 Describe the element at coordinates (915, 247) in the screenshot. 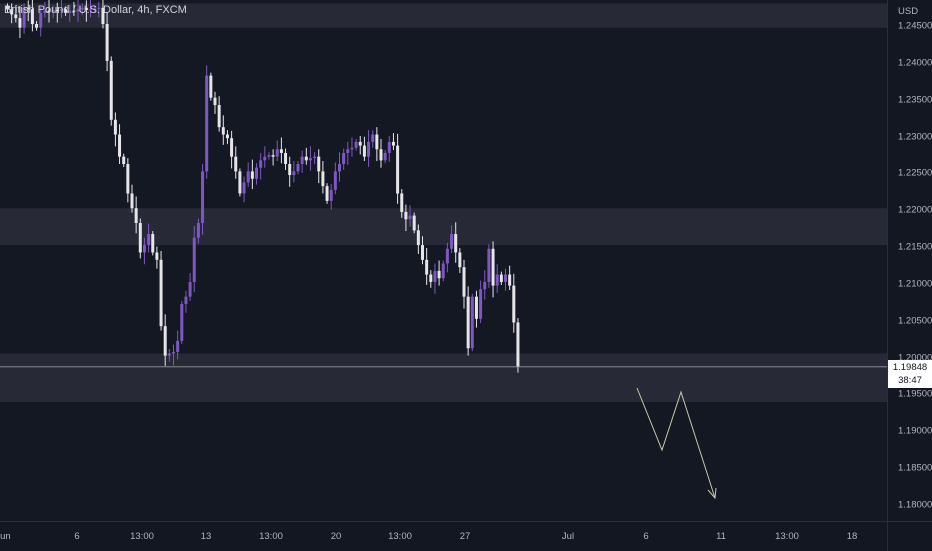

I see `price-tick-label: 1.21500` at that location.